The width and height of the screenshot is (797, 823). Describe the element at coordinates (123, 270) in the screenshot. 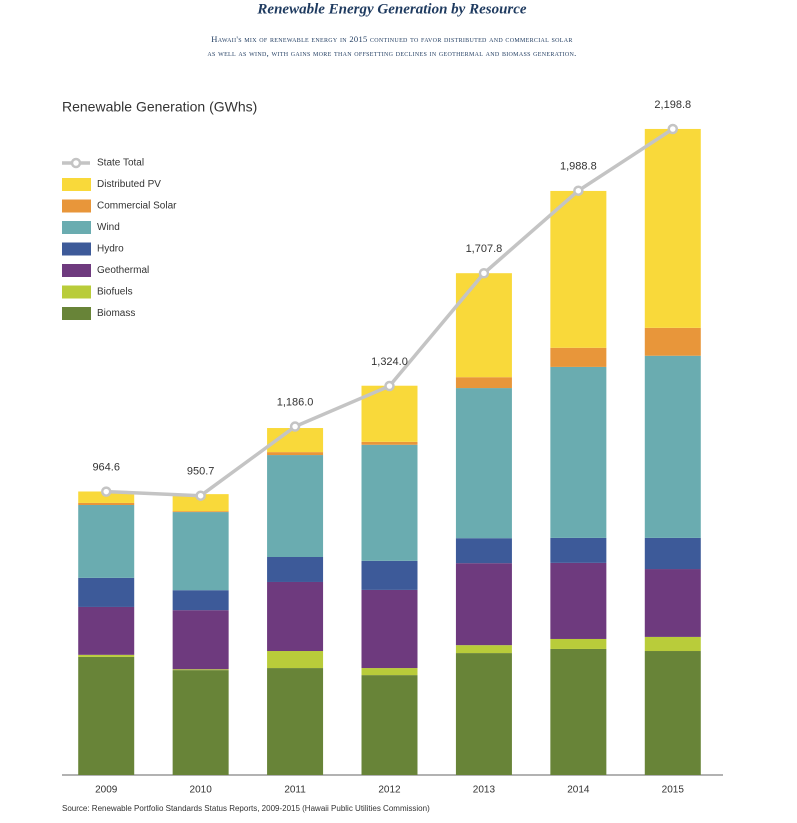

I see `legend-label: Geothermal` at that location.